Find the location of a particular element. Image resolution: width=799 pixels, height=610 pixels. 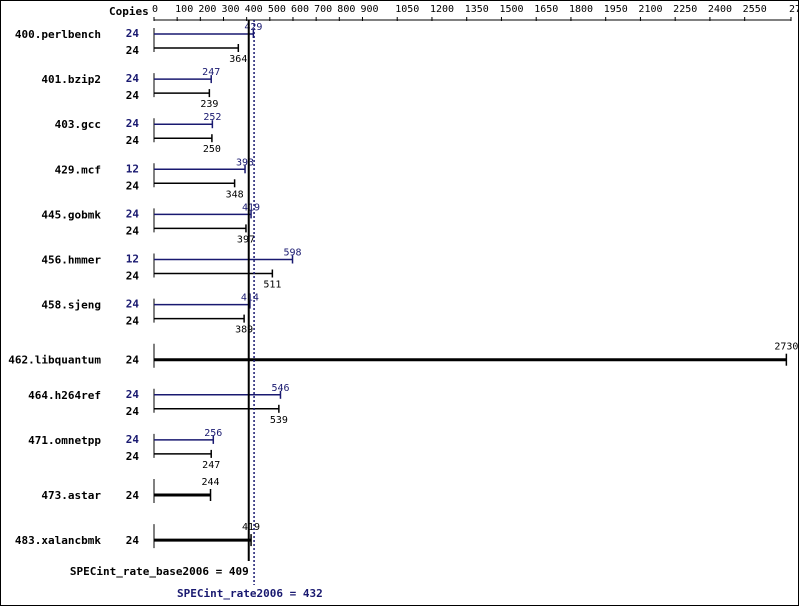

base-value-label: 239 is located at coordinates (209, 104).